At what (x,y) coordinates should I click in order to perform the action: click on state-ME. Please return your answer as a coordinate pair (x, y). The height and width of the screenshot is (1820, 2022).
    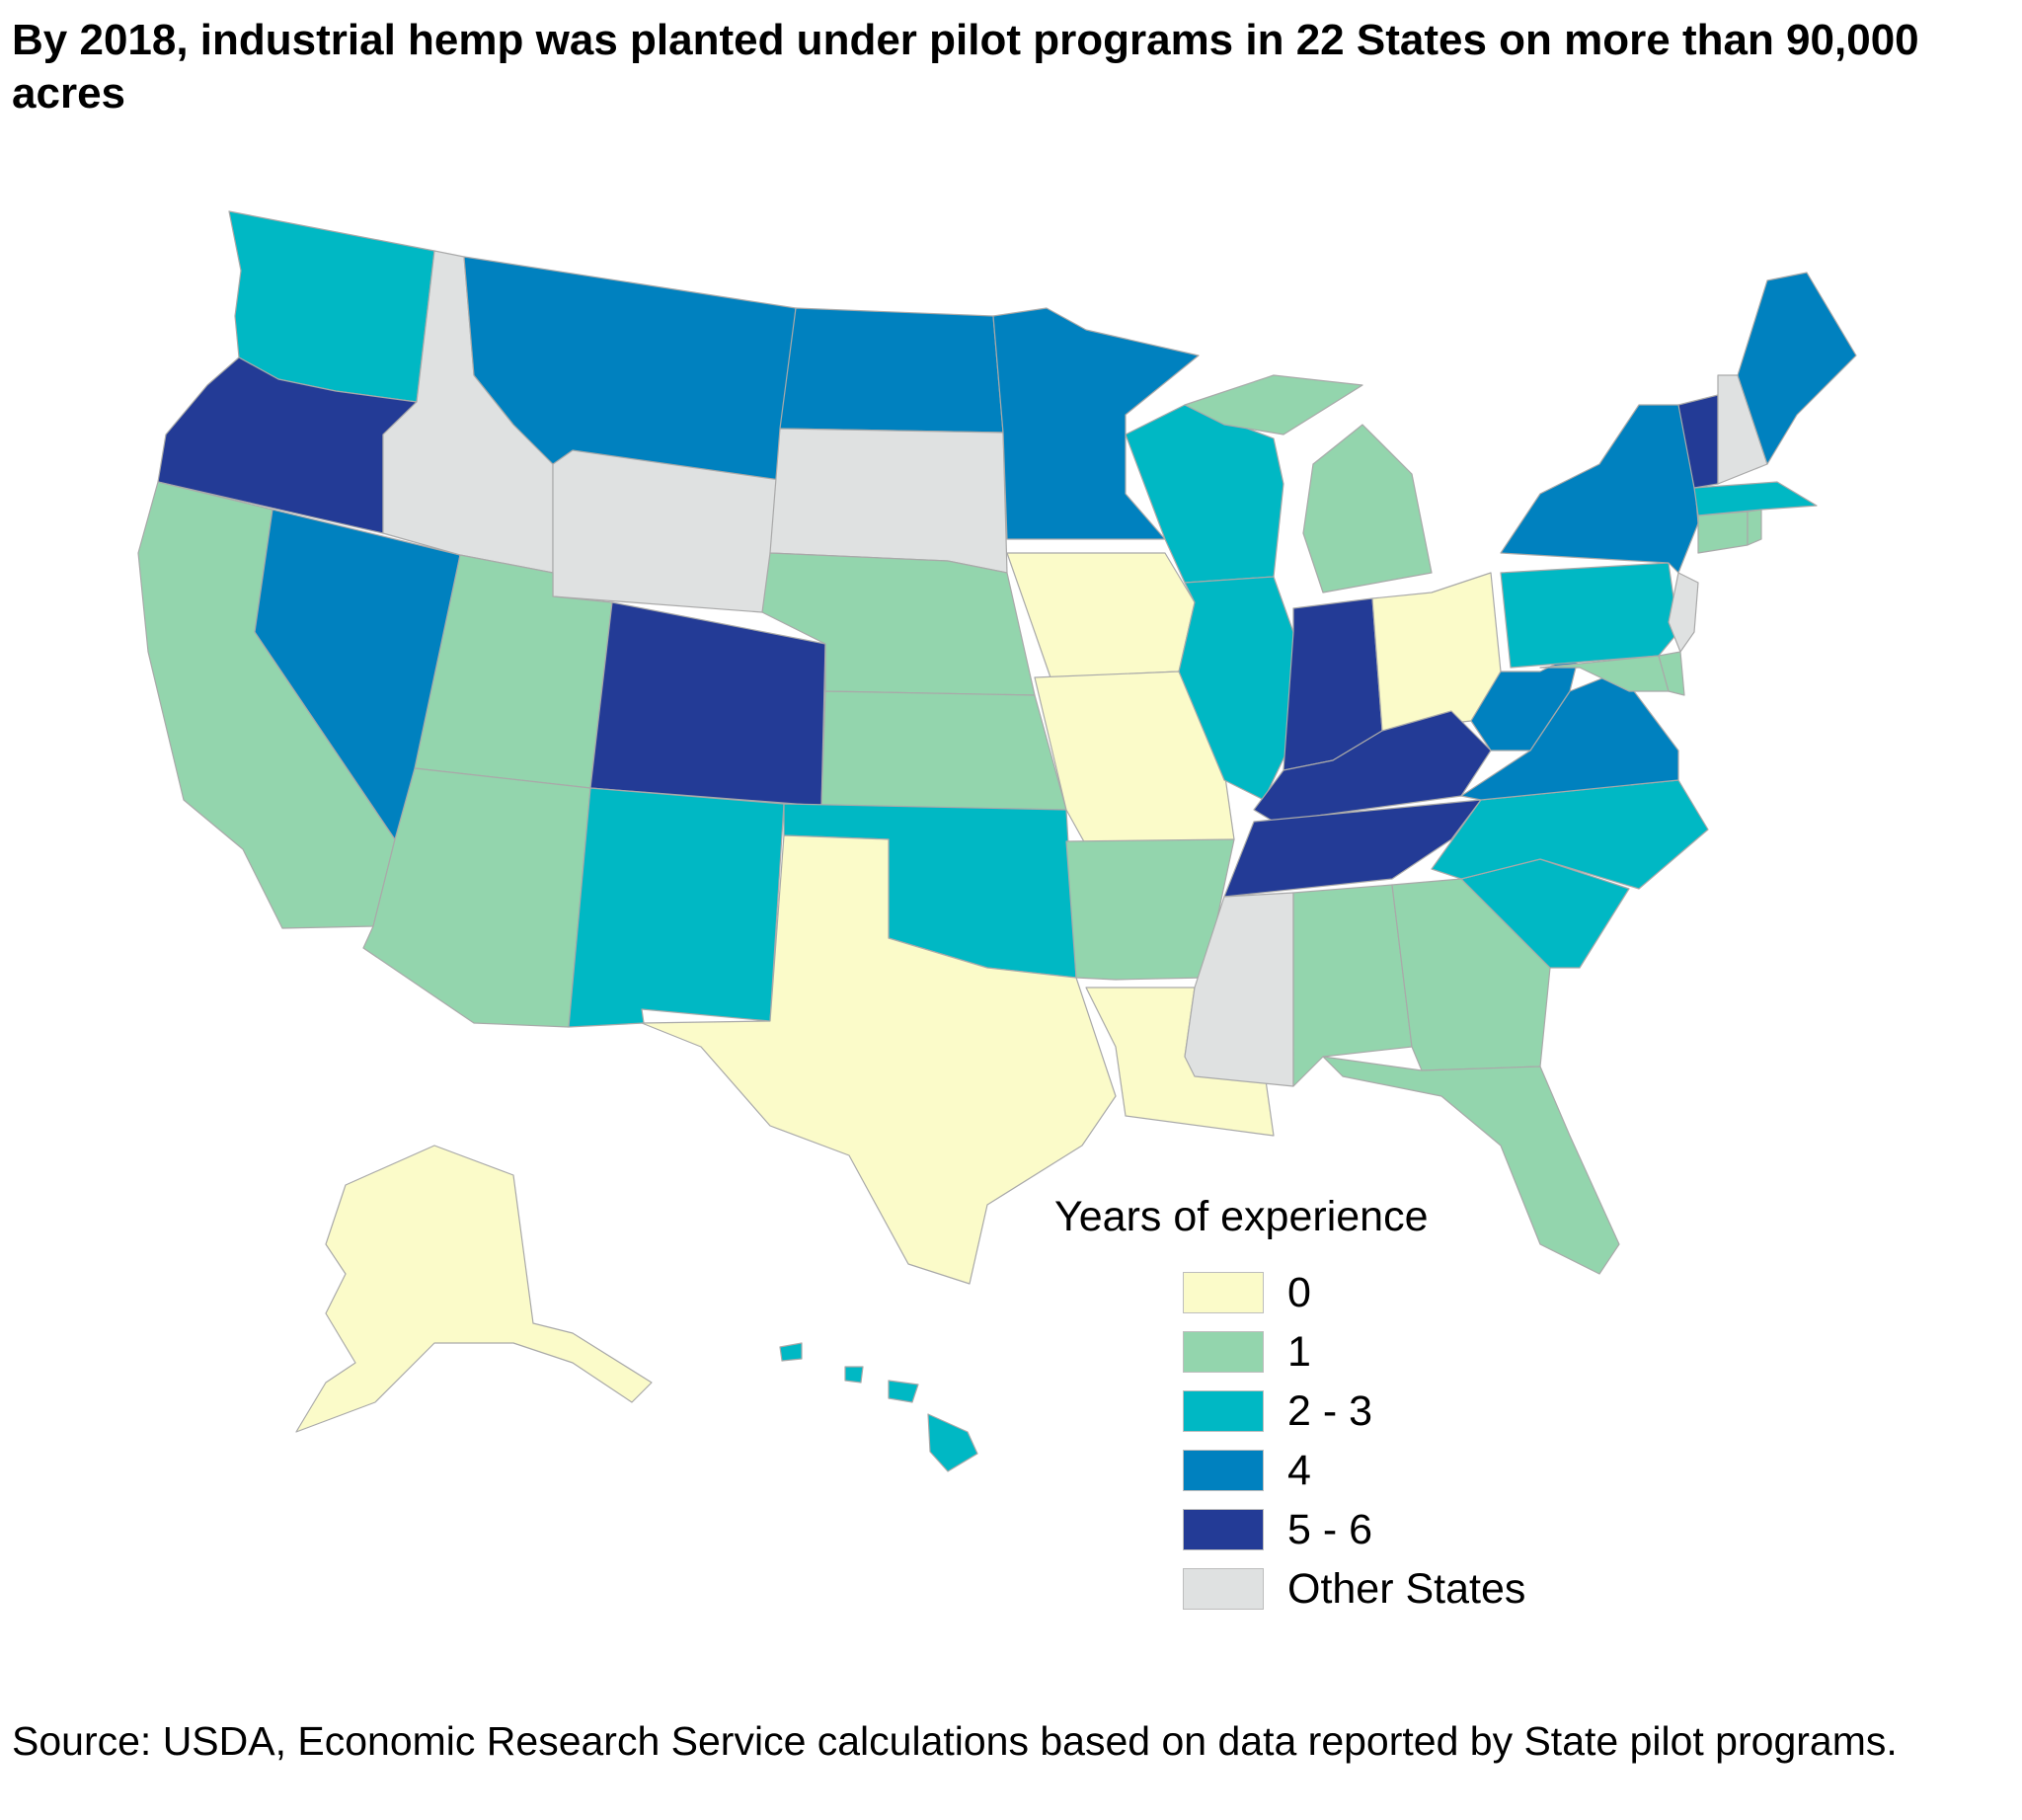
    Looking at the image, I should click on (1797, 368).